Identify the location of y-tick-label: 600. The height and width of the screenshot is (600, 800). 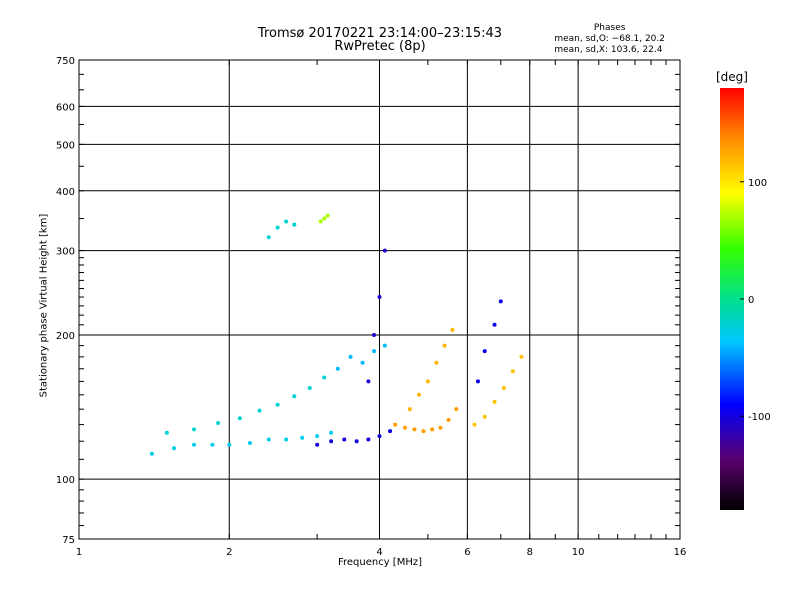
(65, 107).